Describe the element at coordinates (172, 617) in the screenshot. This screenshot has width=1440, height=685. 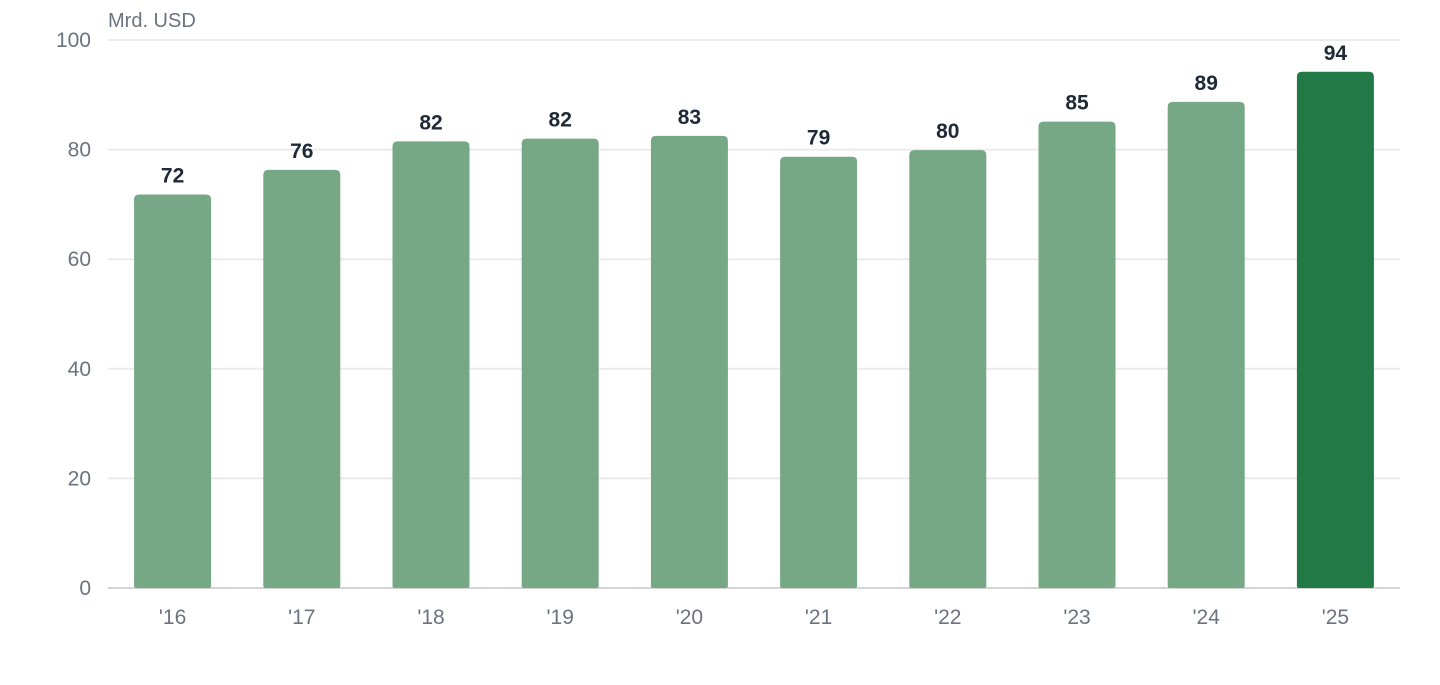
I see `x-tick-label: '16` at that location.